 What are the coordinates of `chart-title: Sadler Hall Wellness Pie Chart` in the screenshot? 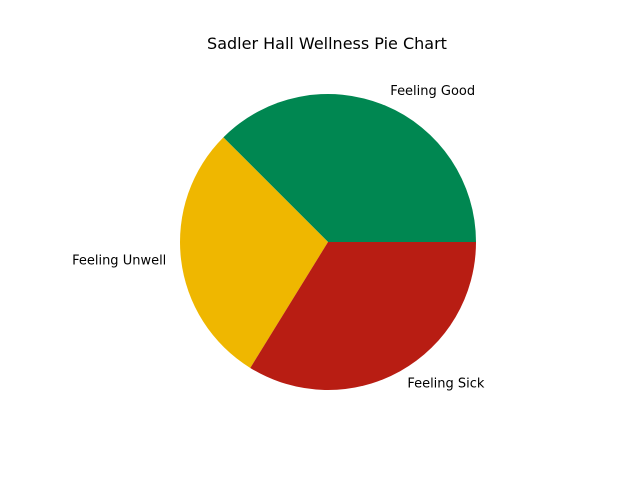 It's located at (327, 43).